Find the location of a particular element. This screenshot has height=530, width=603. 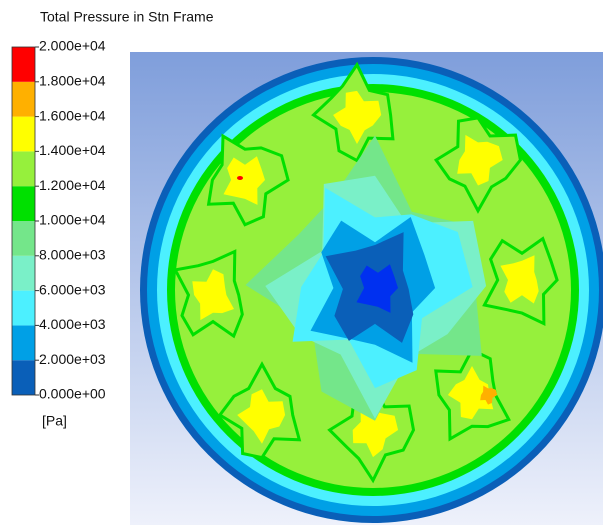

colorbar-tick-label: 1.000e+04 is located at coordinates (72, 220).